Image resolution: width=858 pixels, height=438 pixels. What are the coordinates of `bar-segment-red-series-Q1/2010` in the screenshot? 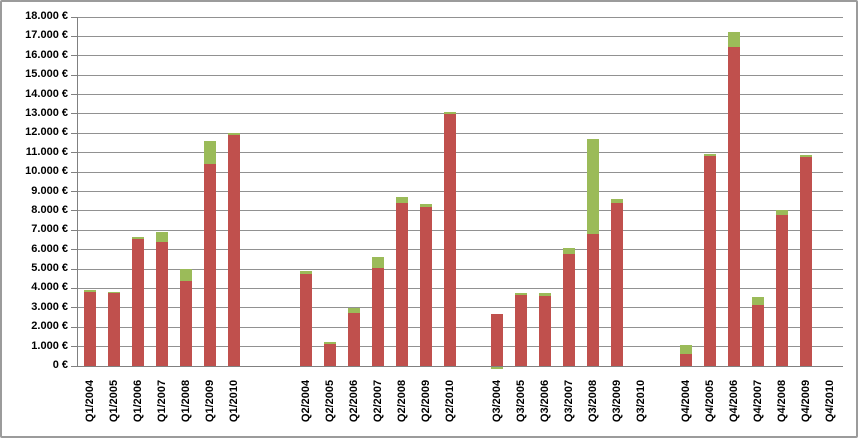 It's located at (234, 250).